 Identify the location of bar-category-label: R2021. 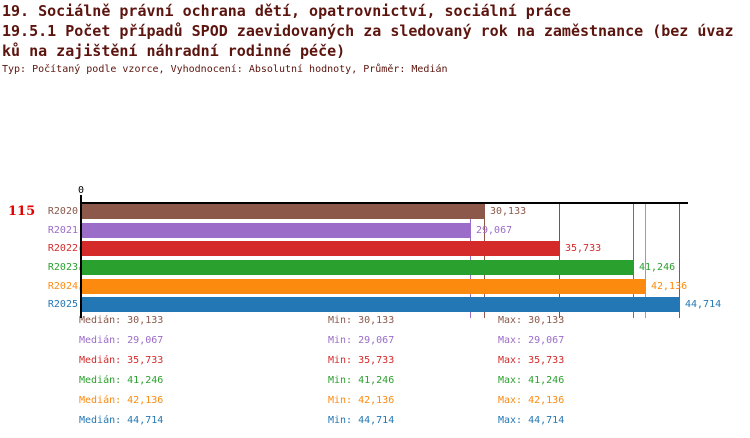
(62, 230).